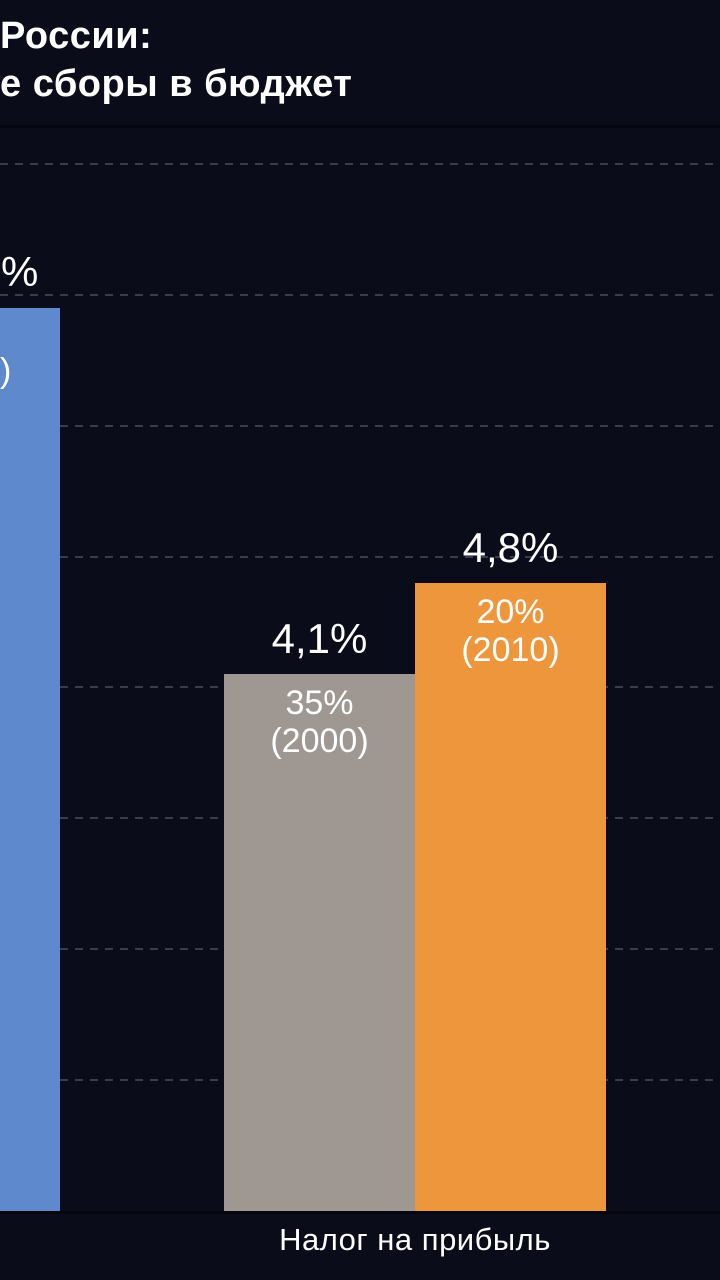 Image resolution: width=720 pixels, height=1280 pixels. Describe the element at coordinates (510, 547) in the screenshot. I see `bar-orange-value-label: 4,8%` at that location.